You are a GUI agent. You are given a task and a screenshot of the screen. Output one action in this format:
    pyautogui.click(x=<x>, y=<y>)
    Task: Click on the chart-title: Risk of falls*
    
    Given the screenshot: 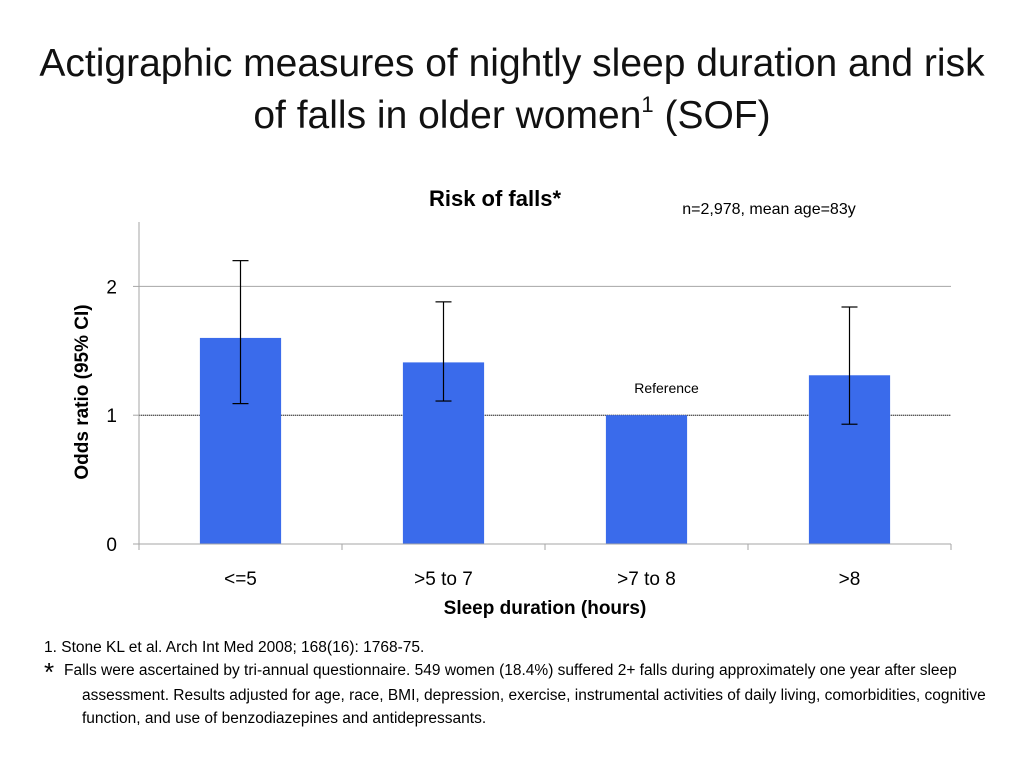 What is the action you would take?
    pyautogui.click(x=495, y=198)
    